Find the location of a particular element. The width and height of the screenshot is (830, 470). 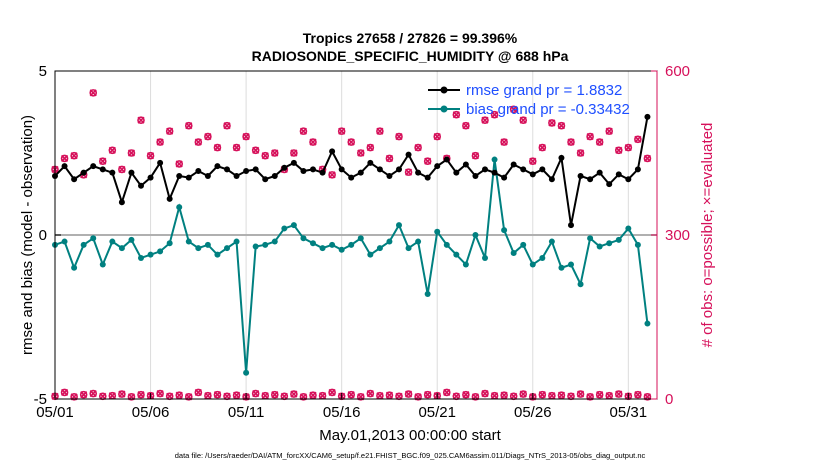

x-tick-label-4: 05/21 is located at coordinates (437, 412).